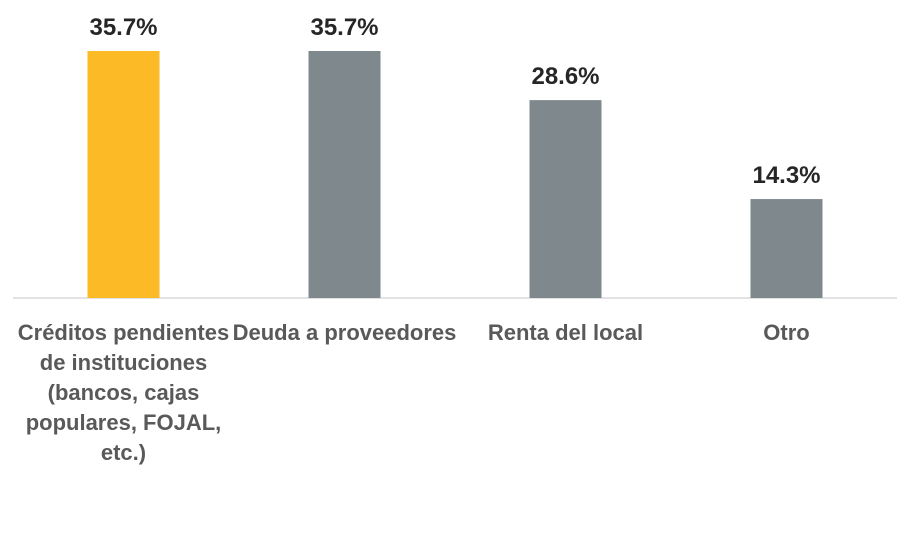  What do you see at coordinates (344, 332) in the screenshot?
I see `category-label: Deuda a proveedores` at bounding box center [344, 332].